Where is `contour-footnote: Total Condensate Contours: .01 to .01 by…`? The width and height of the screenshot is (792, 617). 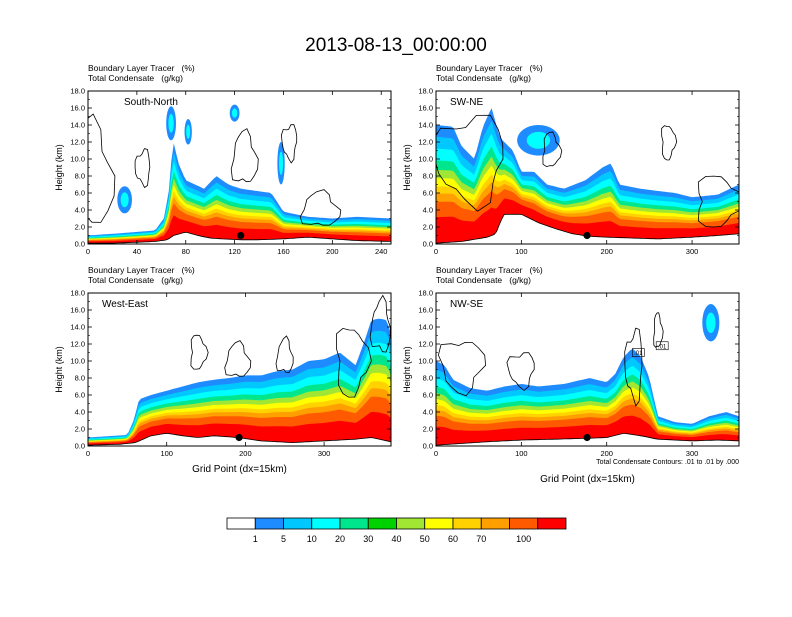 contour-footnote: Total Condensate Contours: .01 to .01 by… is located at coordinates (667, 462).